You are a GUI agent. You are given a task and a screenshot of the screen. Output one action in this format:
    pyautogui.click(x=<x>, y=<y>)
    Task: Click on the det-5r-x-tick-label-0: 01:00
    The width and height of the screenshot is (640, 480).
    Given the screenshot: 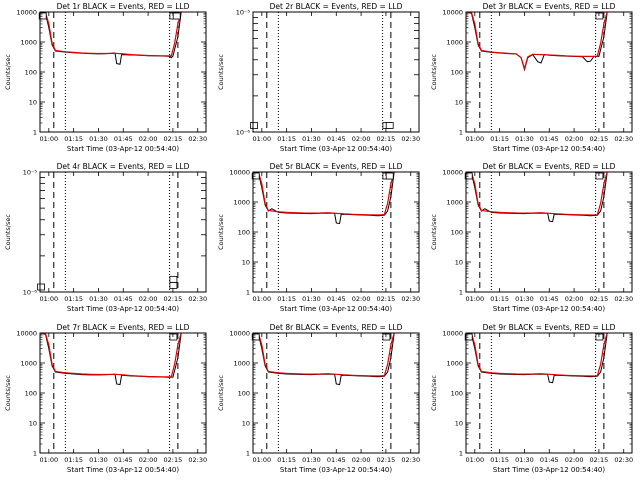 What is the action you would take?
    pyautogui.click(x=261, y=299)
    